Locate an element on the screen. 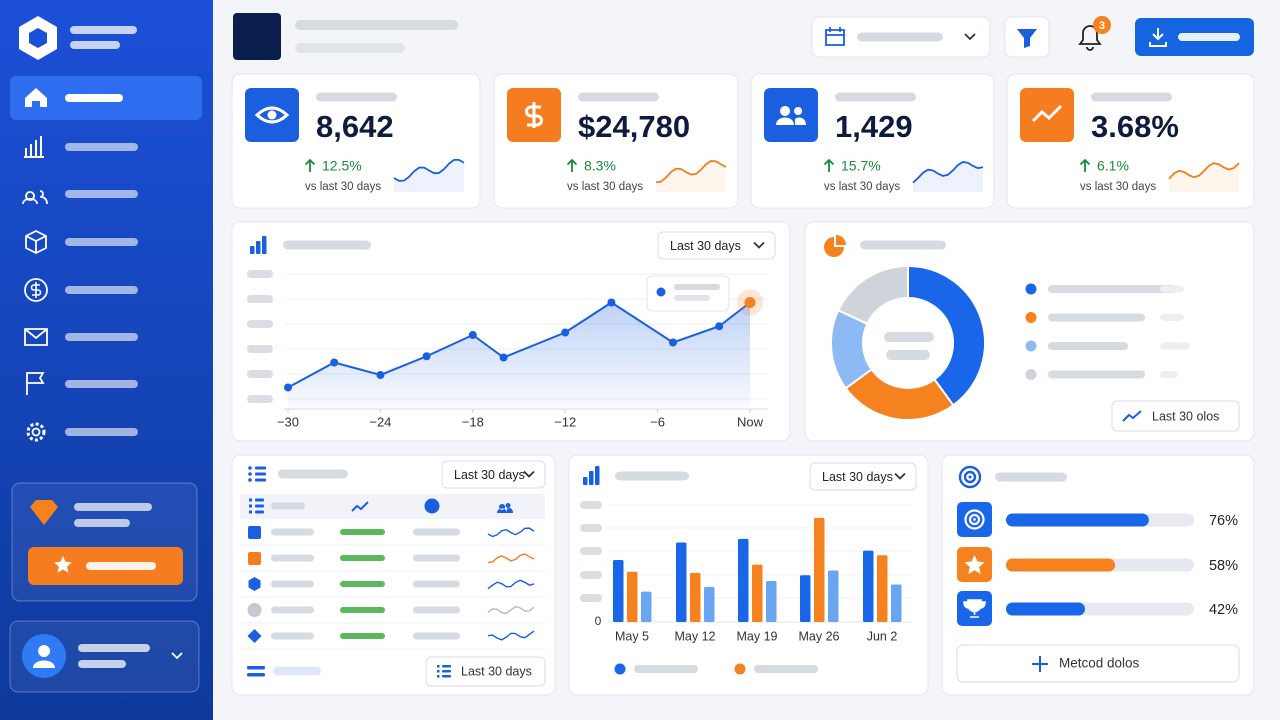 Image resolution: width=1280 pixels, height=720 pixels. range-button is located at coordinates (1175, 416).